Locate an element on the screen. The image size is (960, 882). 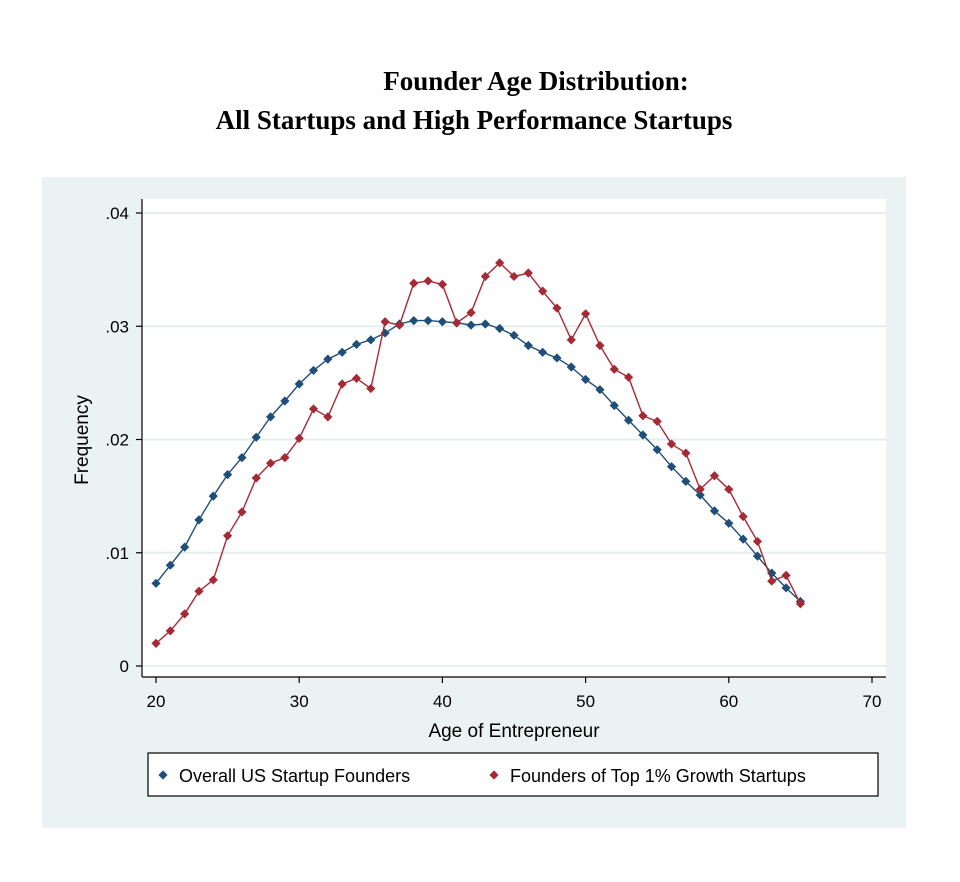
x-tick-label: 30 is located at coordinates (299, 701).